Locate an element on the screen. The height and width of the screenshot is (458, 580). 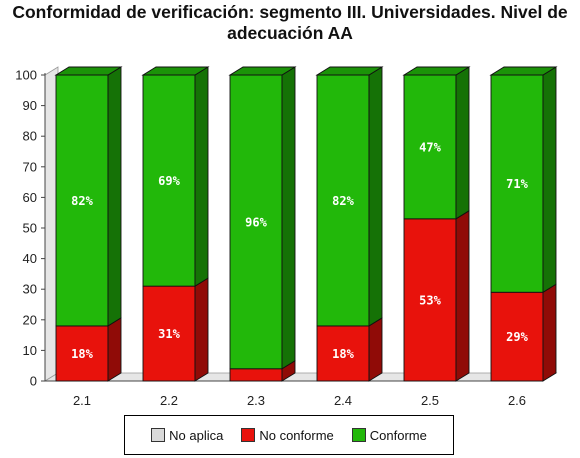
bar-side-conforme-2.4 is located at coordinates (375, 196).